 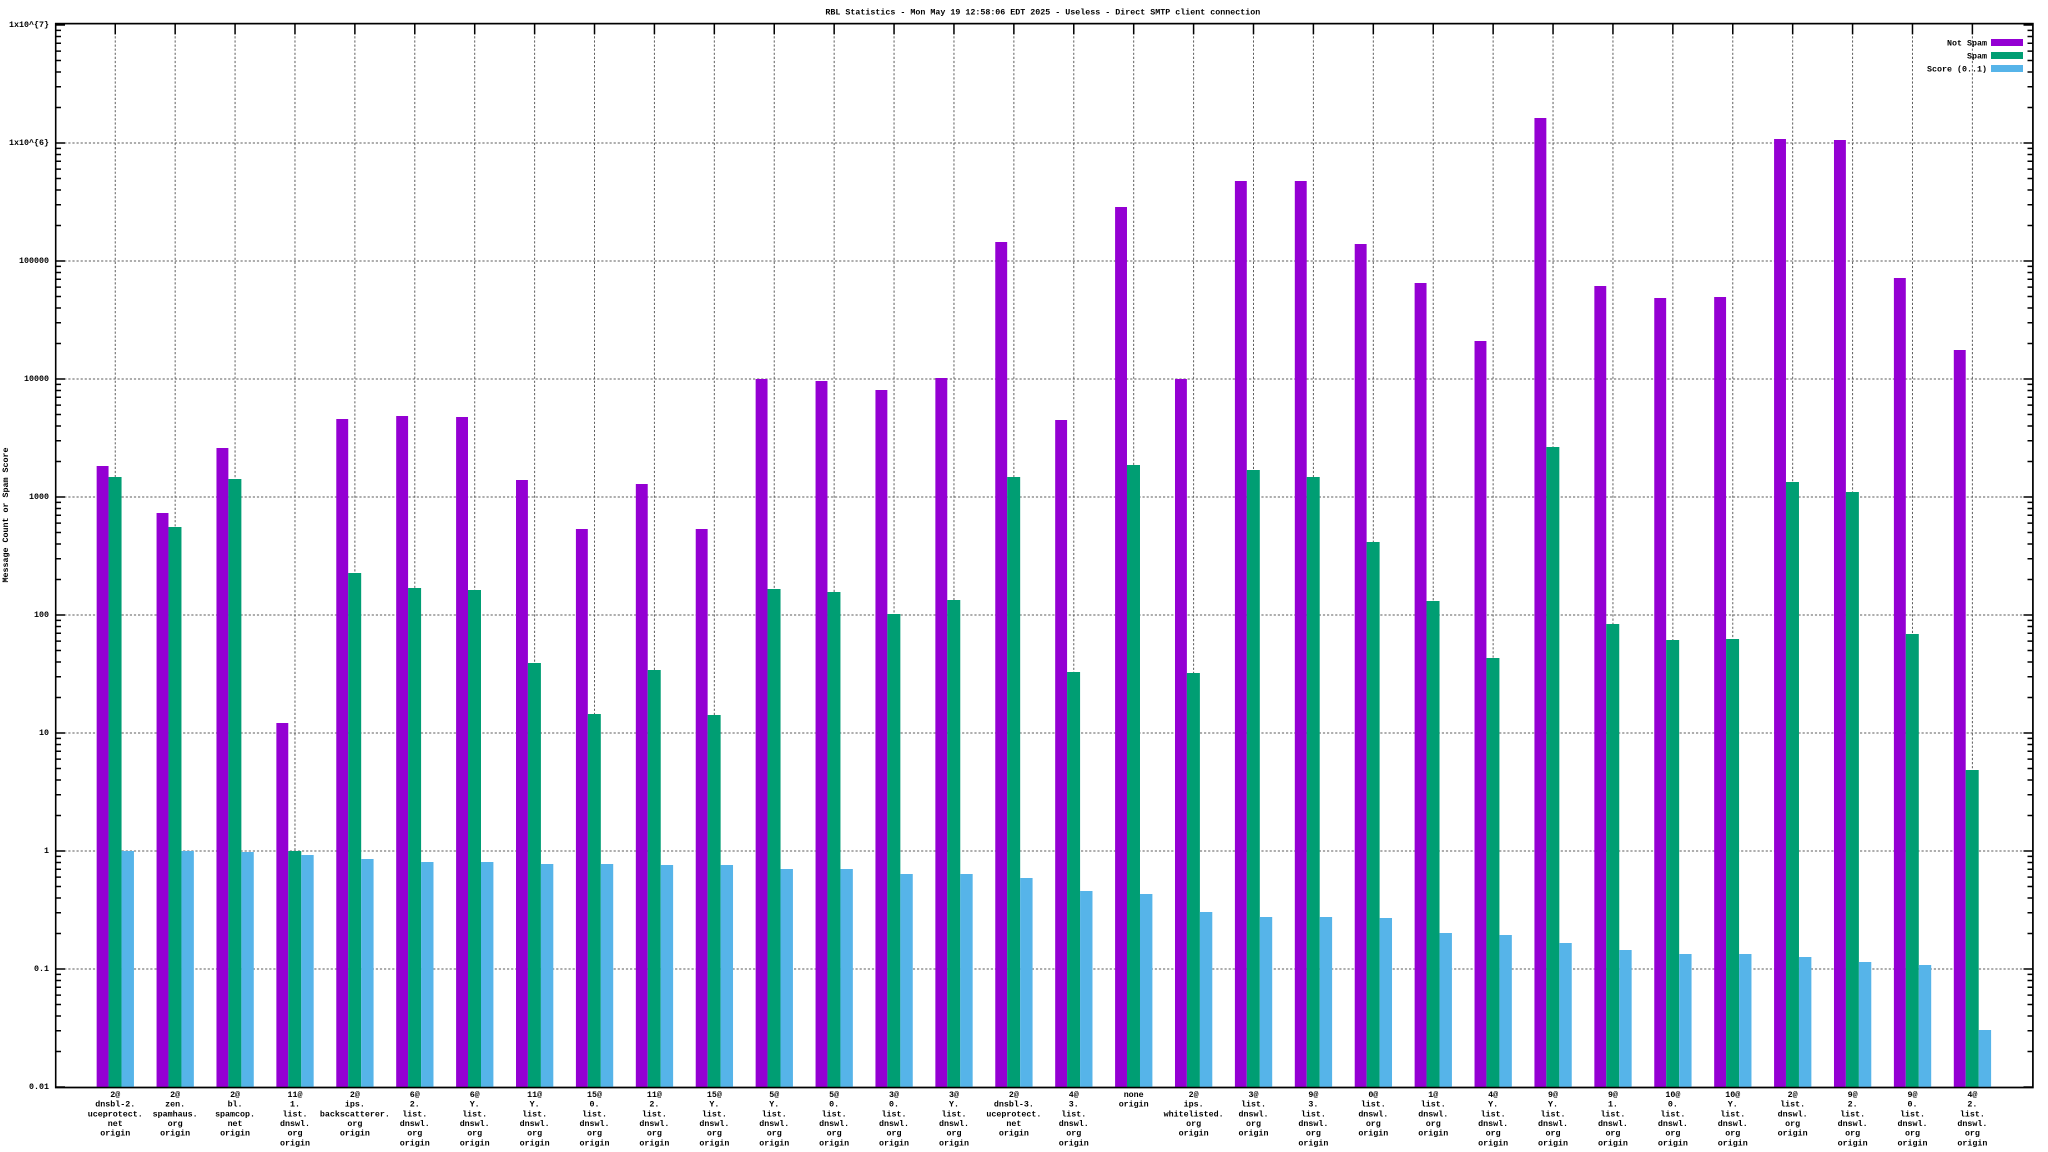 What do you see at coordinates (1732, 1095) in the screenshot?
I see `svg-text: 10@` at bounding box center [1732, 1095].